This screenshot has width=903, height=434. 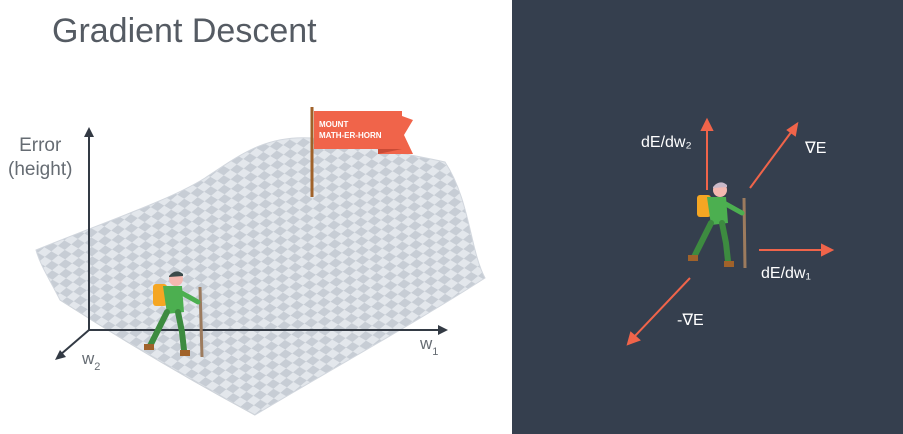 What do you see at coordinates (40, 169) in the screenshot?
I see `y-axis-label-line2: (height)` at bounding box center [40, 169].